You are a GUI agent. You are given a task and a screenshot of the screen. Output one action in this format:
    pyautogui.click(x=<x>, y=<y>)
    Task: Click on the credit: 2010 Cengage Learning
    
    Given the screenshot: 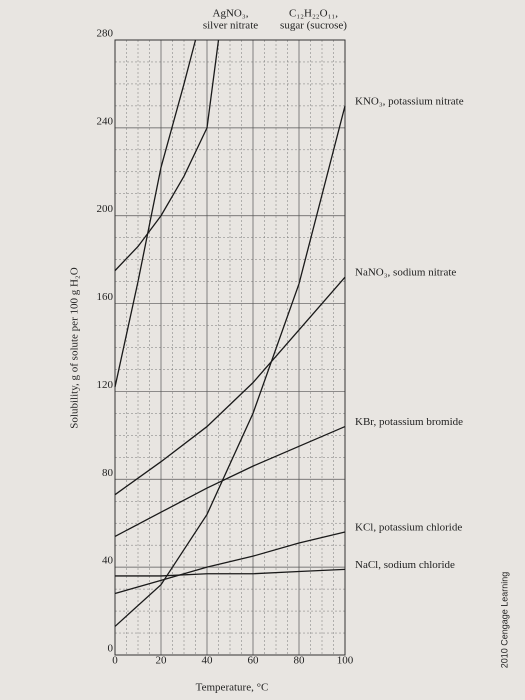 What is the action you would take?
    pyautogui.click(x=504, y=620)
    